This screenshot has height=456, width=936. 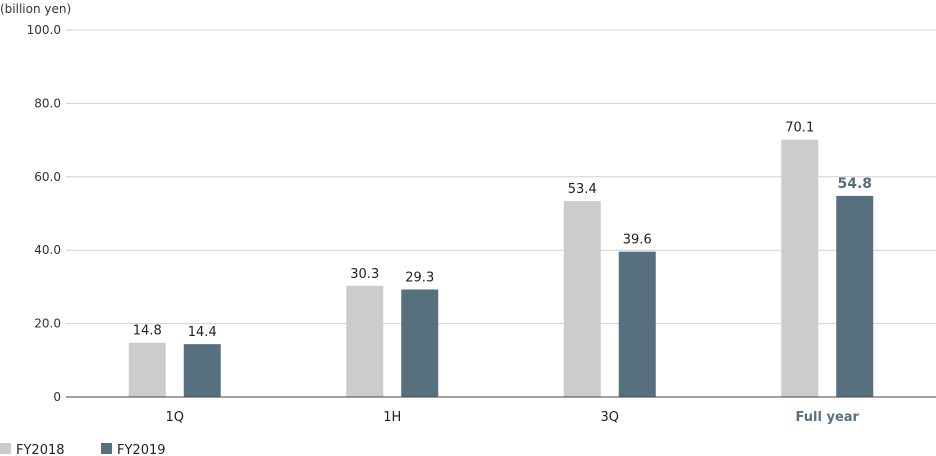 I want to click on legend-label: FY2018, so click(x=40, y=449).